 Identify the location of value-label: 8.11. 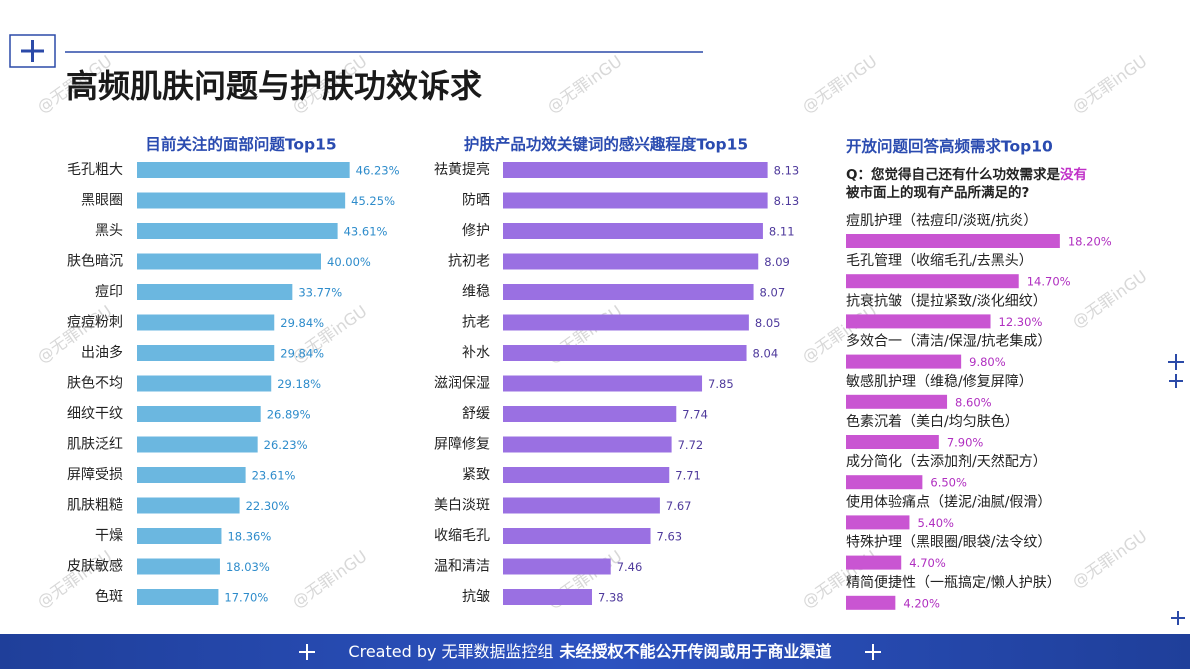
(782, 232).